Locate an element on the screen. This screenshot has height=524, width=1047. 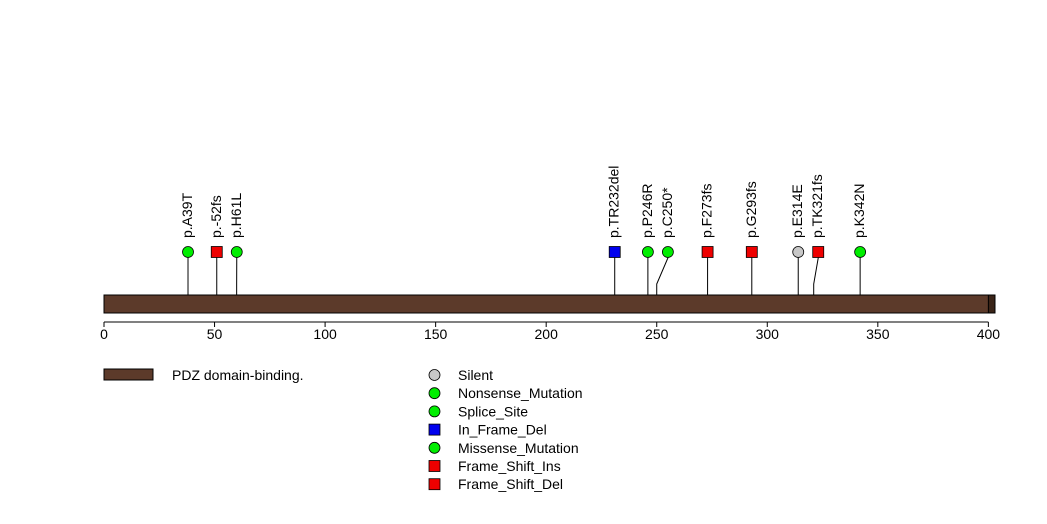
axis-tick-label: 150 is located at coordinates (436, 334).